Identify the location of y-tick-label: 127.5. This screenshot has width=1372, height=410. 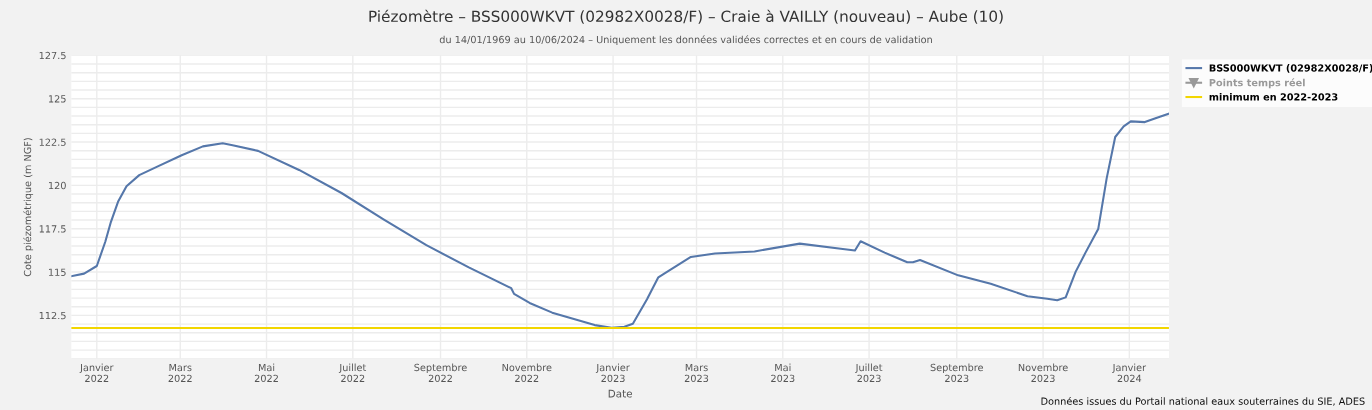
(52, 55).